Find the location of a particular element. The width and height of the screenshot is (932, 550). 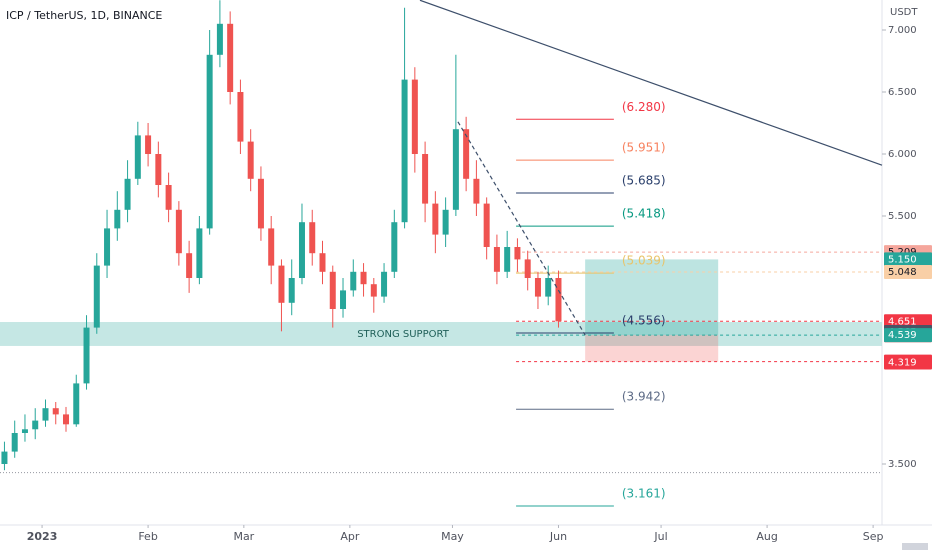

fib-label: (5.951) is located at coordinates (644, 148).